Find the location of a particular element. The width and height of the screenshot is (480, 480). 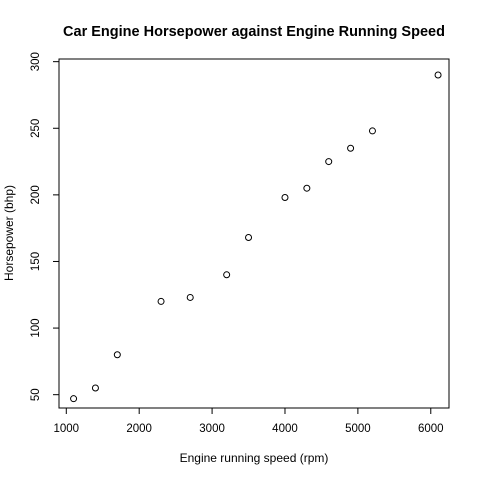

y-tick-label: 100 is located at coordinates (36, 327).